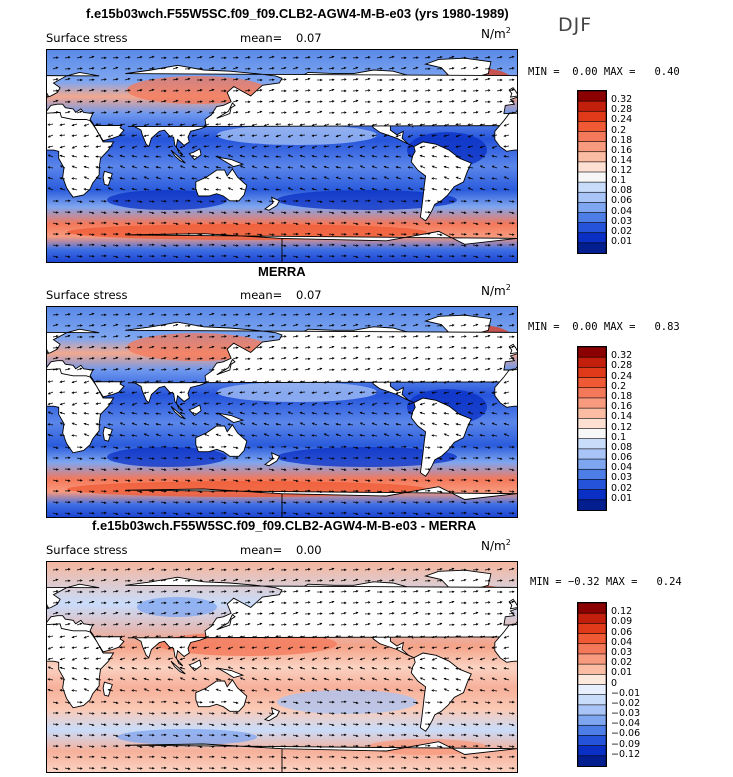  I want to click on panel-2-colorbar, so click(592, 428).